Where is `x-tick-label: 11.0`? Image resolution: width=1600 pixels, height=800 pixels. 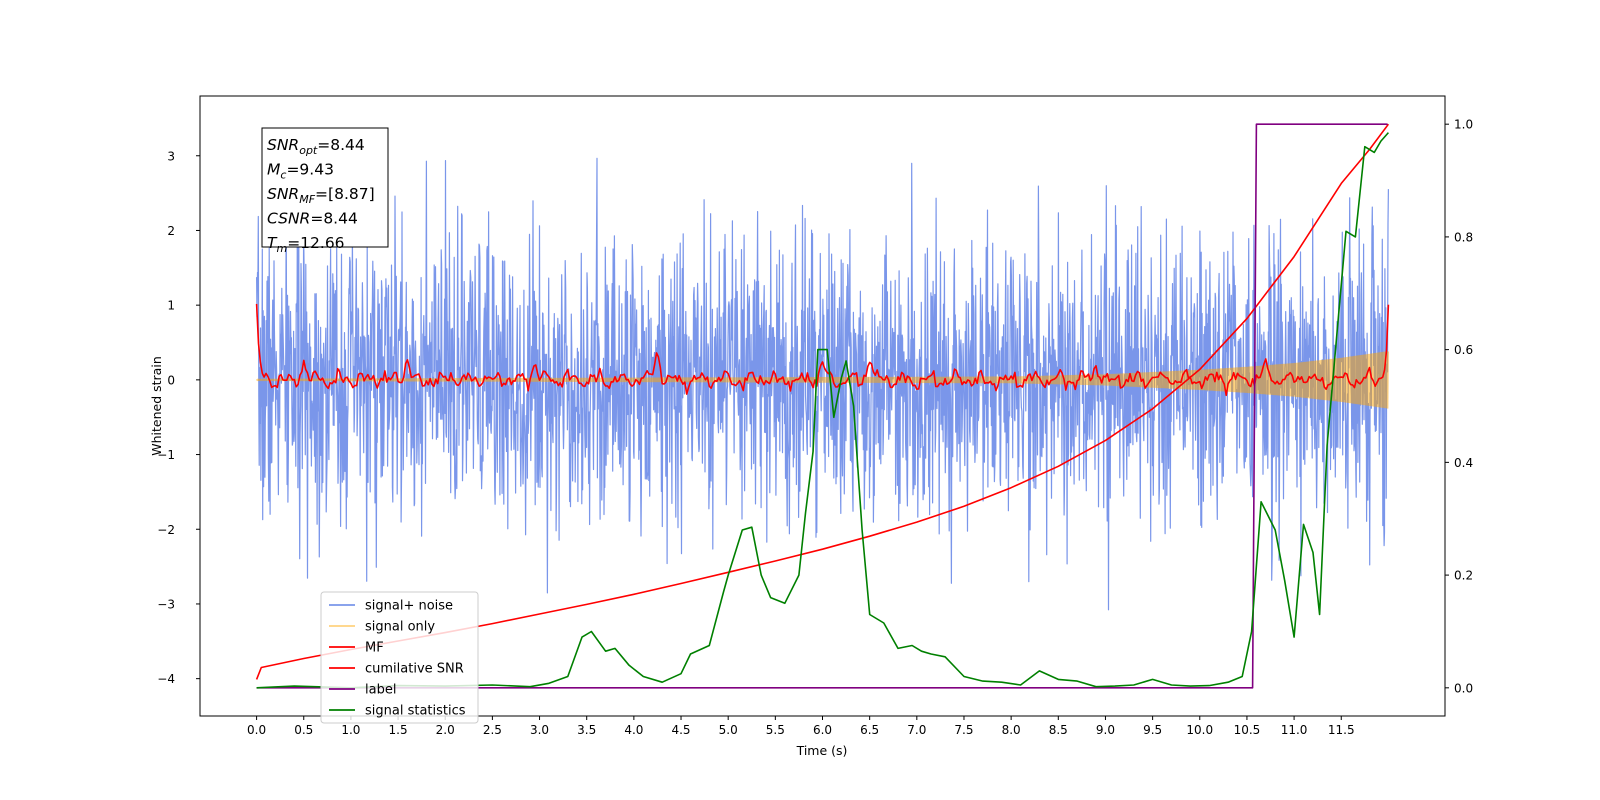 x-tick-label: 11.0 is located at coordinates (1294, 730).